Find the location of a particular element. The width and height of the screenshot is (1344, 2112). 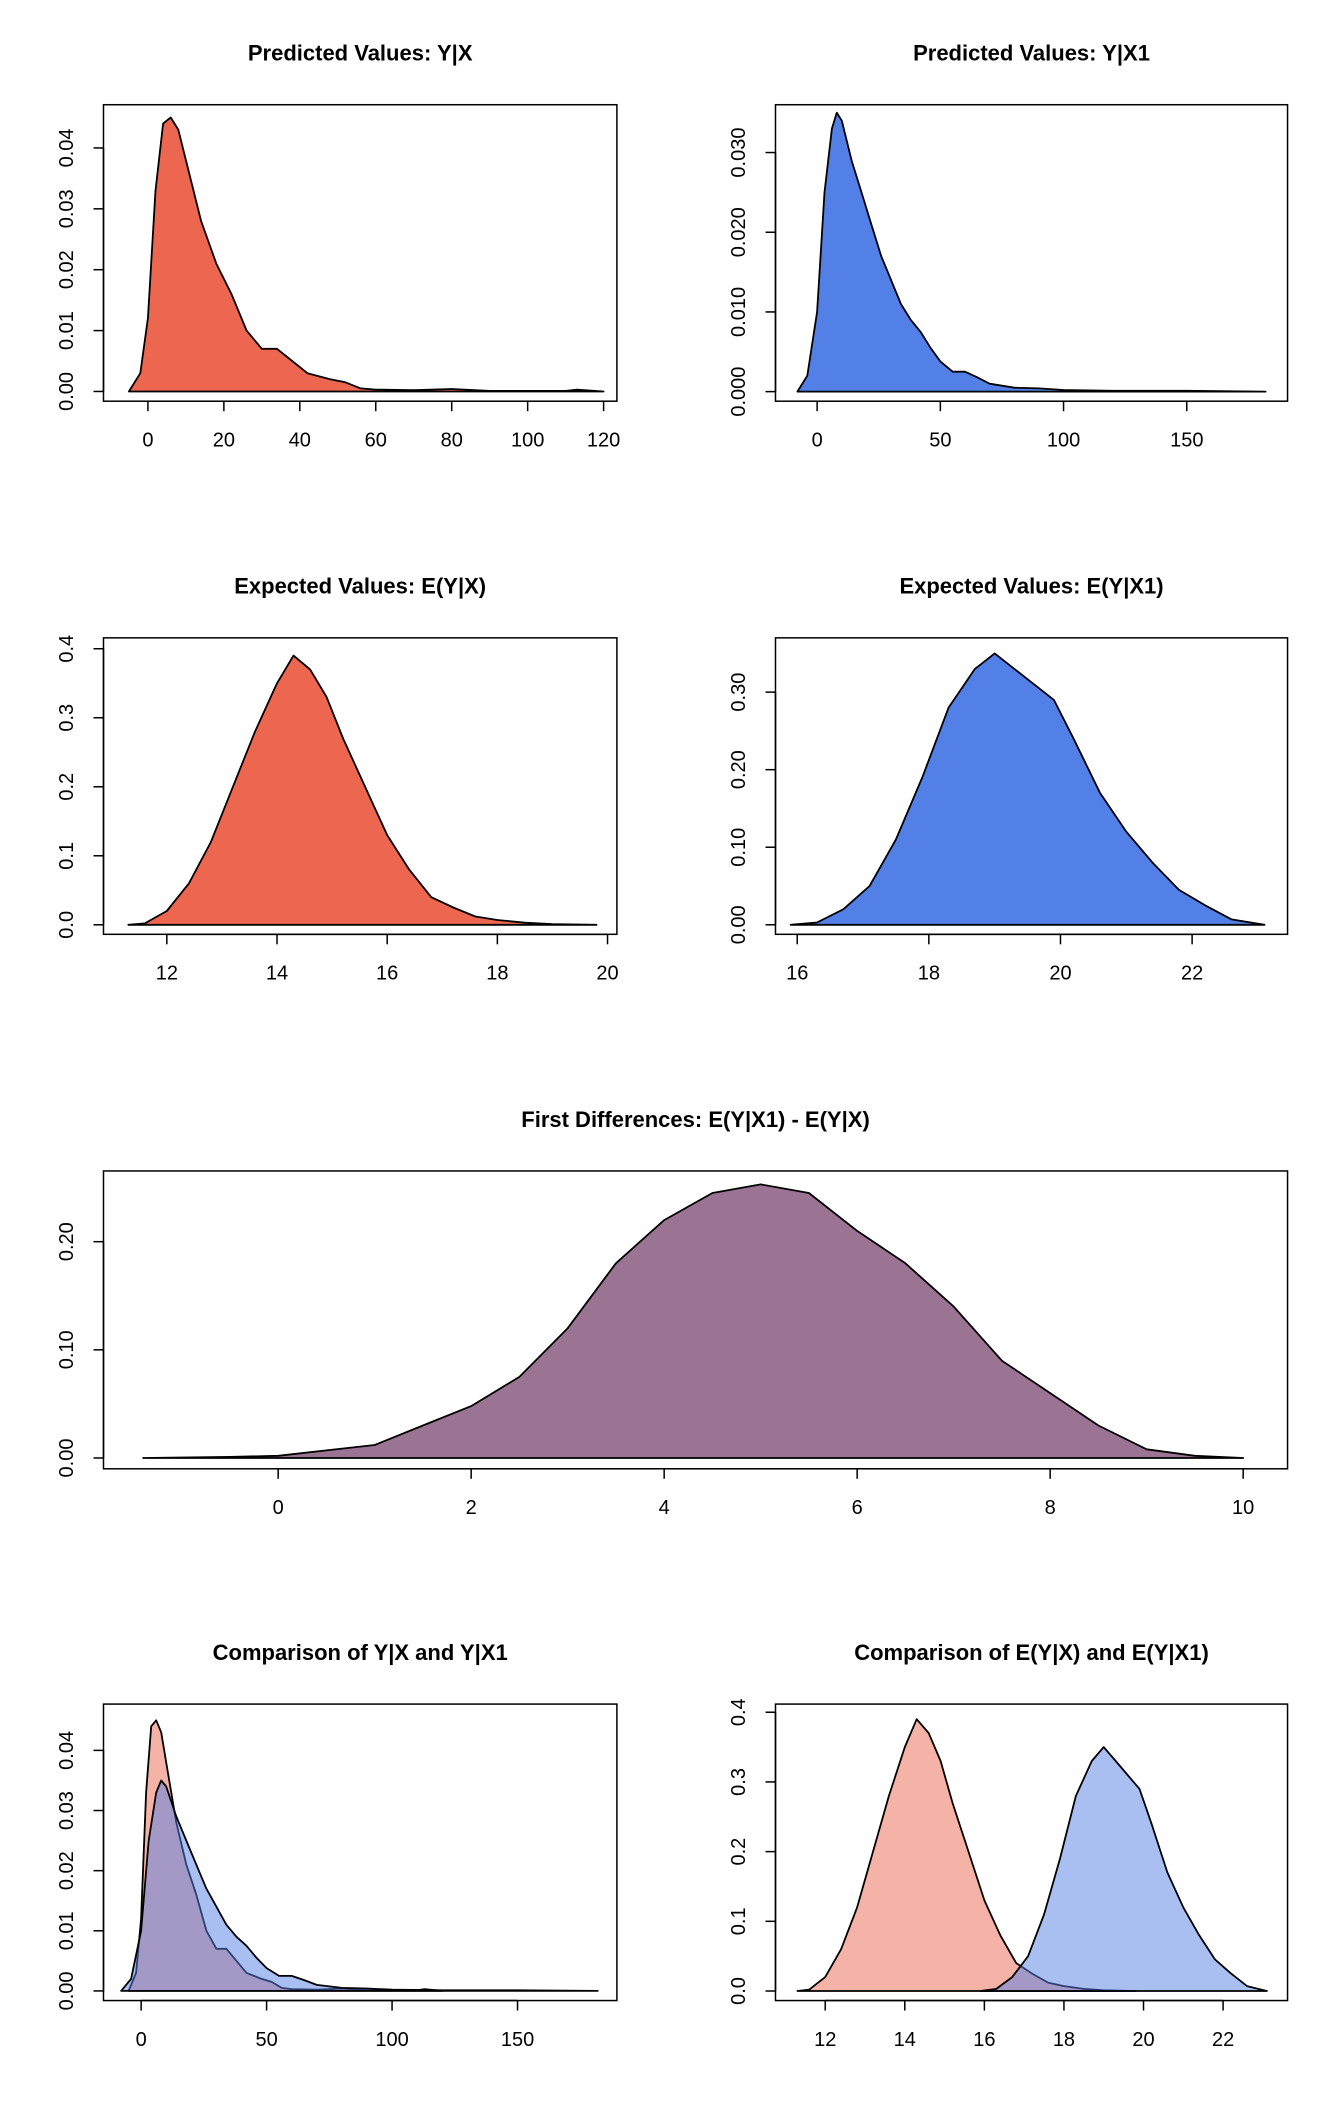

chart-title: Predicted Values: Y|X1 is located at coordinates (1031, 53).